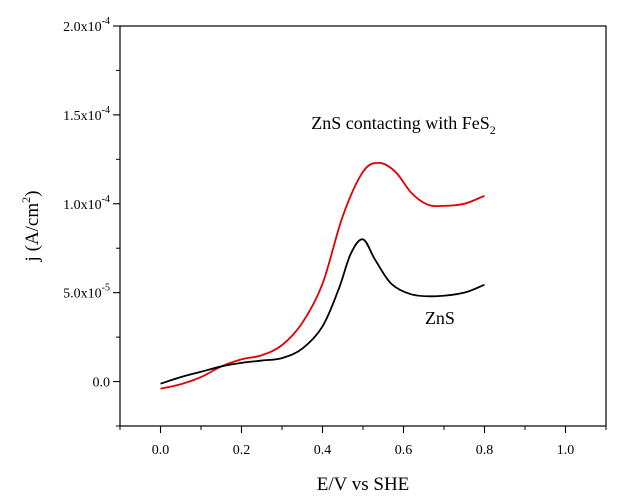 This screenshot has height=496, width=622. Describe the element at coordinates (86, 114) in the screenshot. I see `y-tick-label: 1.5x10⁻⁴` at that location.